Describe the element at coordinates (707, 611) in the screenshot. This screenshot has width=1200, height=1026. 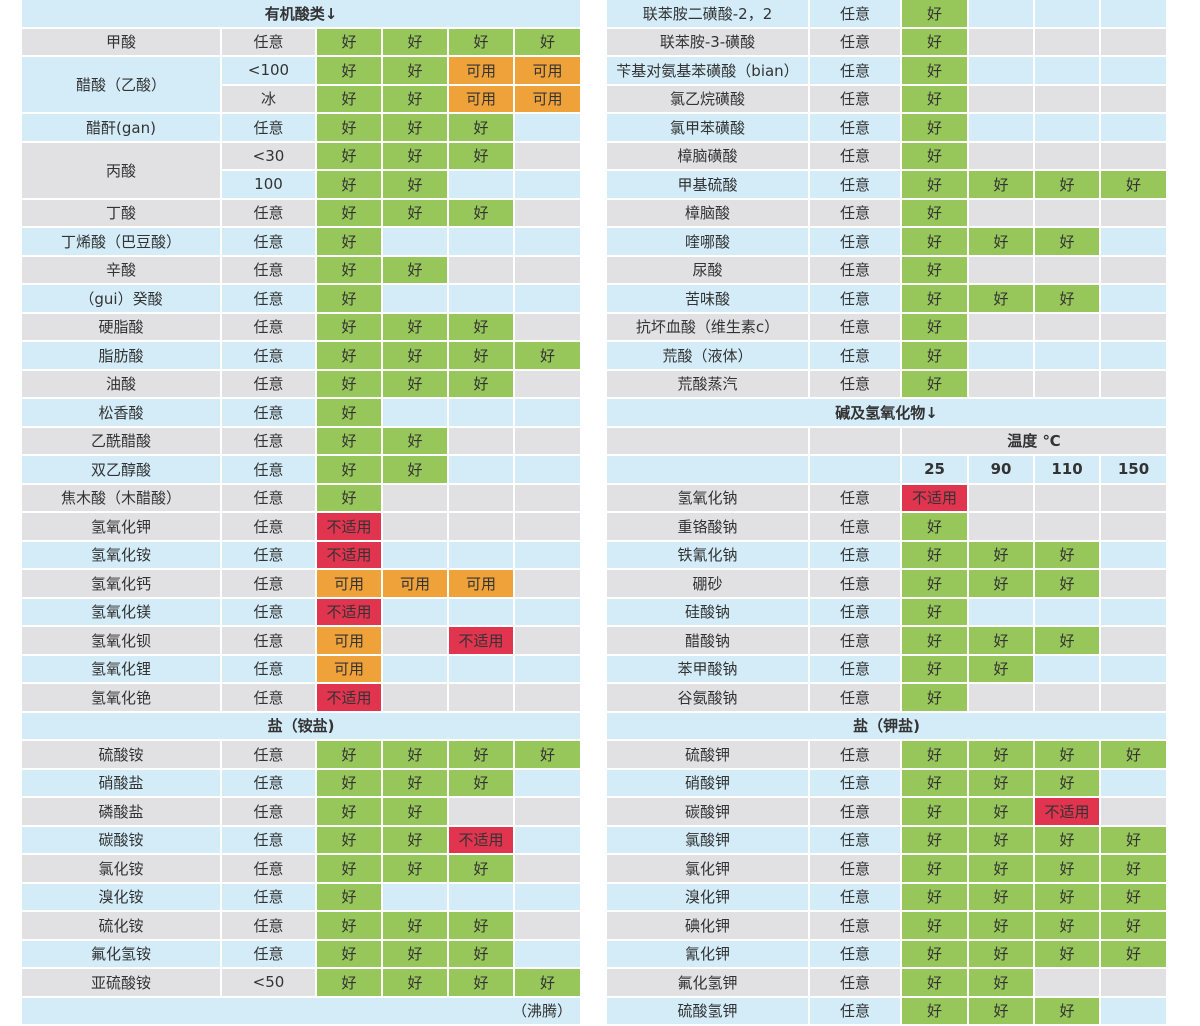
I see `chemical-name: 硅酸钠` at that location.